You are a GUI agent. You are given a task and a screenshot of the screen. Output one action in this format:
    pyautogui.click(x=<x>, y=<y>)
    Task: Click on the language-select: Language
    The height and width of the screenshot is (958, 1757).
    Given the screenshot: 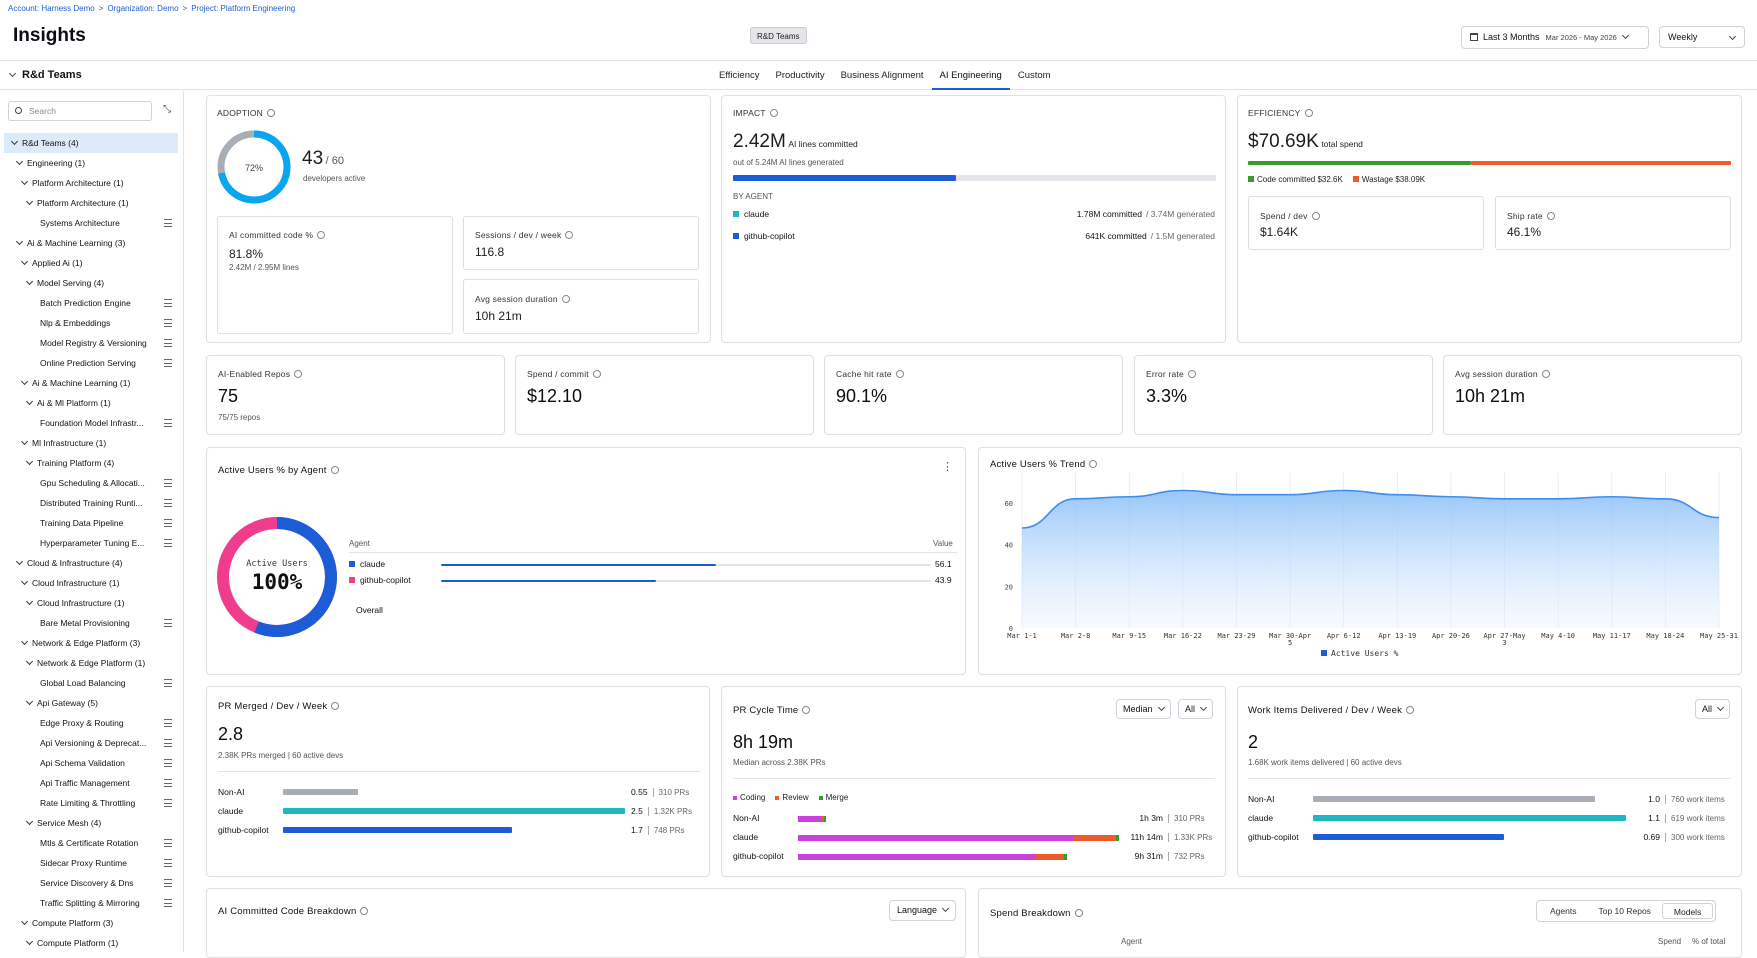 What is the action you would take?
    pyautogui.click(x=922, y=910)
    